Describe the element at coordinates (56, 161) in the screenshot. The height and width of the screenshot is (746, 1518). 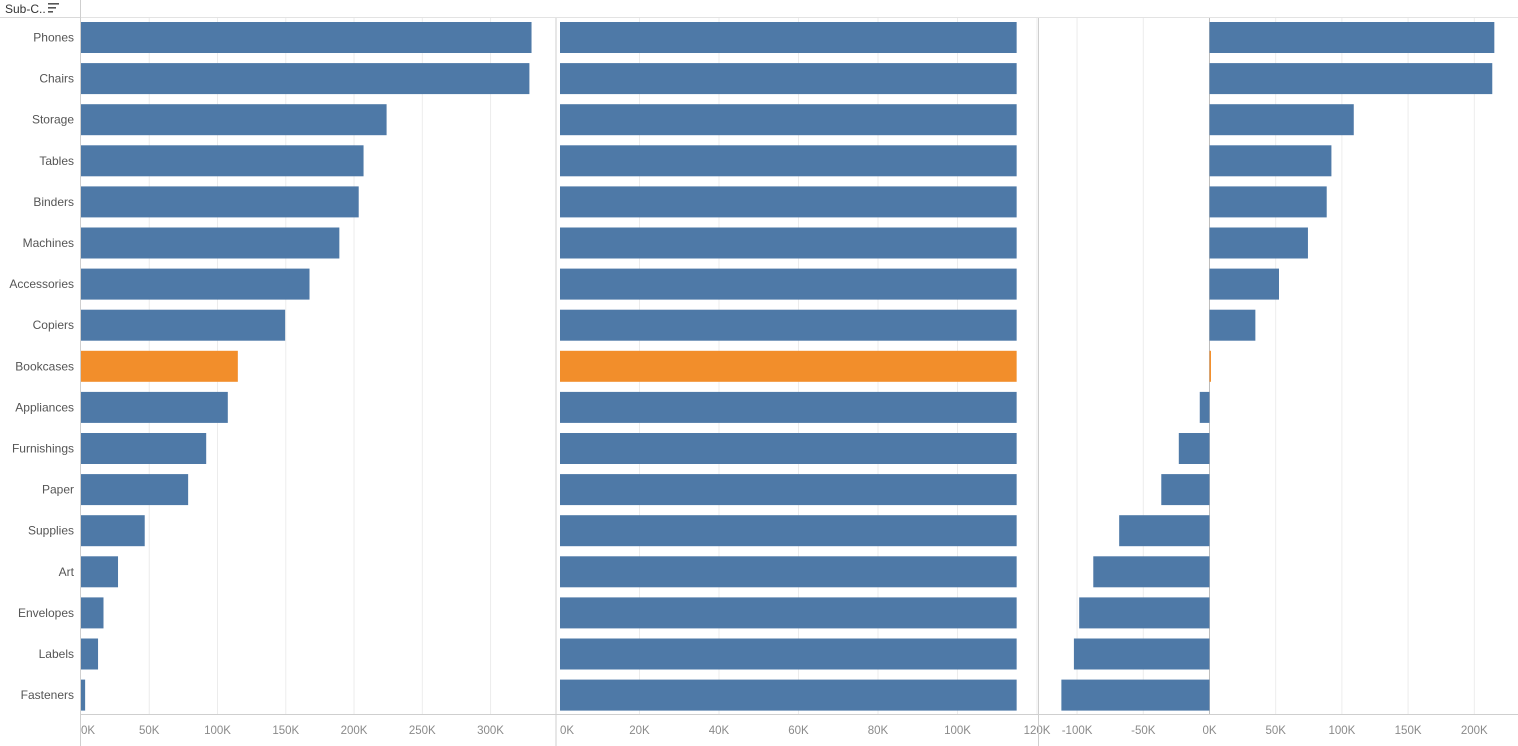
I see `category-label: Tables` at that location.